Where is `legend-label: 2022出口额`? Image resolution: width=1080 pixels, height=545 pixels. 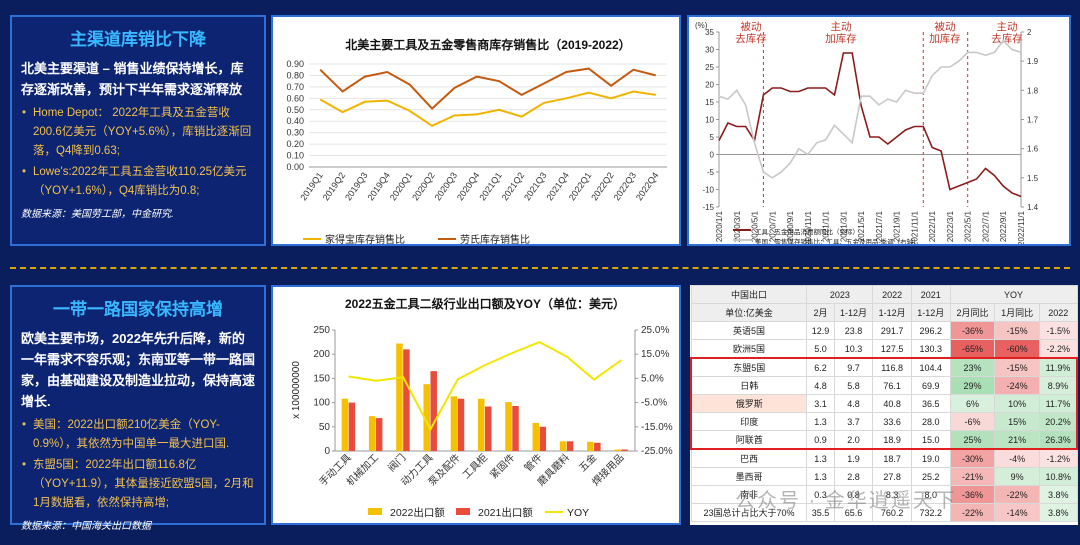 legend-label: 2022出口额 is located at coordinates (417, 512).